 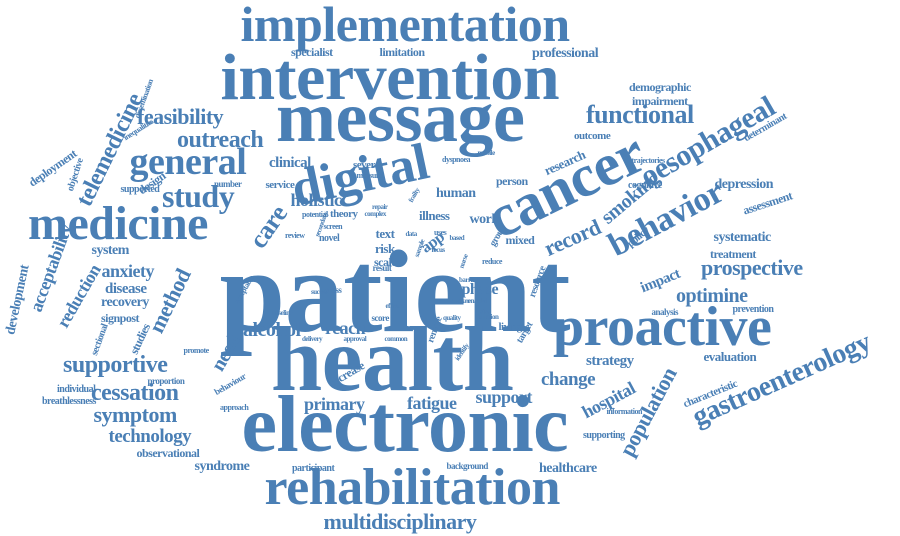 I want to click on word-study: study, so click(x=198, y=196).